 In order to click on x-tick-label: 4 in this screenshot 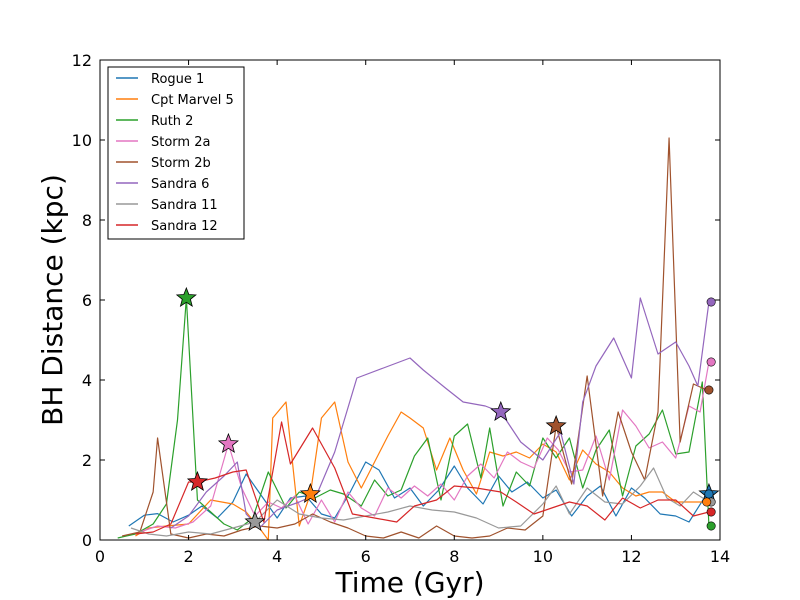, I will do `click(277, 556)`.